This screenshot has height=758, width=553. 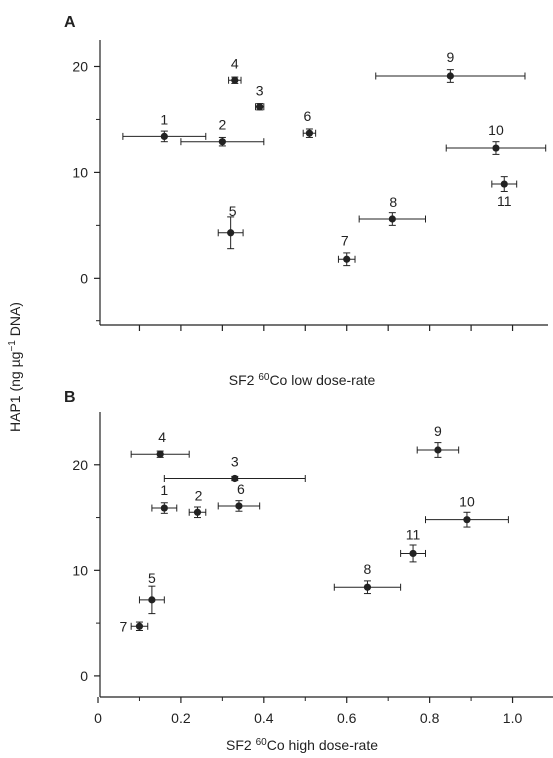 I want to click on panel-b-point-2: 2, so click(x=197, y=503).